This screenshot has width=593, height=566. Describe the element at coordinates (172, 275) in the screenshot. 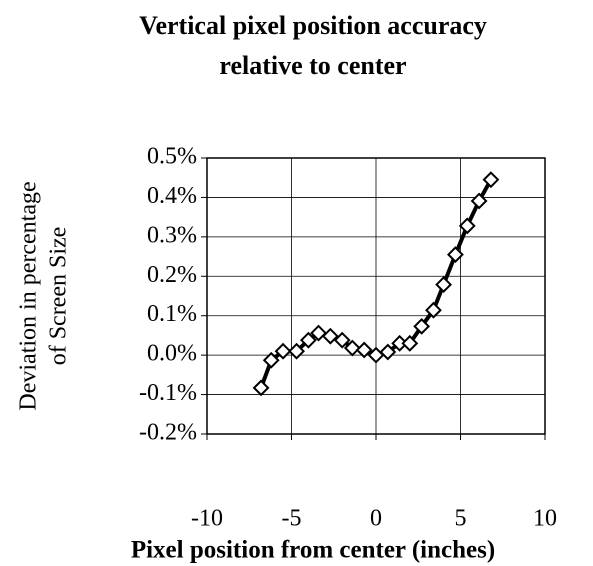

I see `y-tick-label: 0.2%` at that location.